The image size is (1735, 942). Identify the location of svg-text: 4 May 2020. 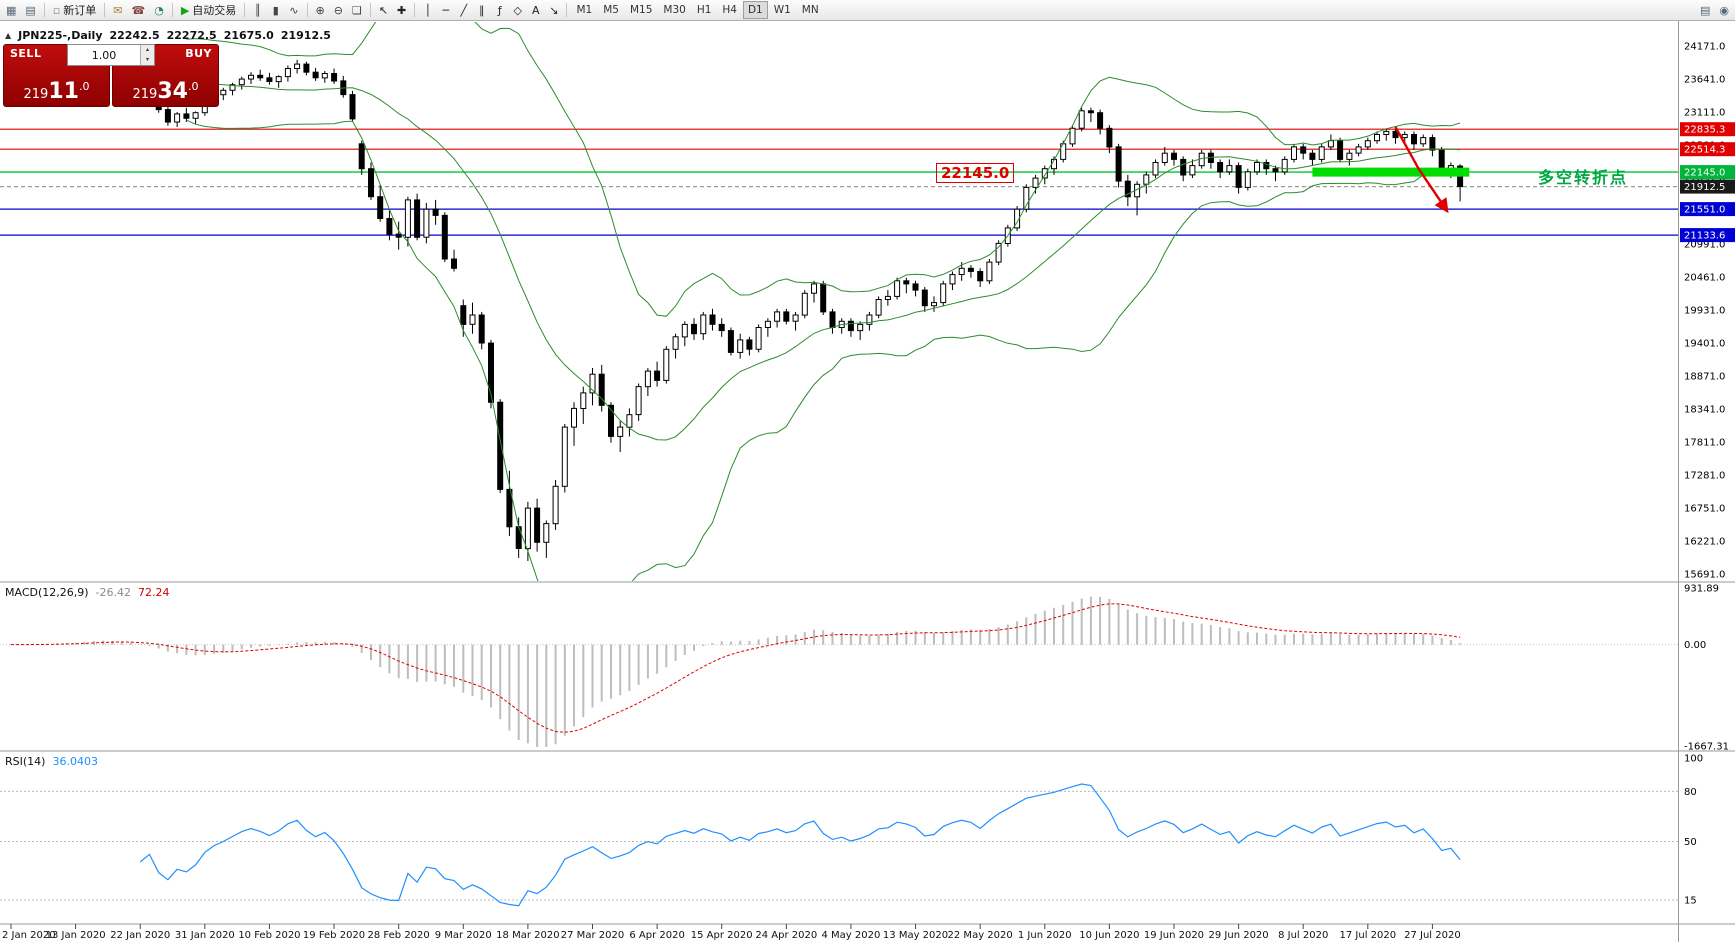
(851, 935).